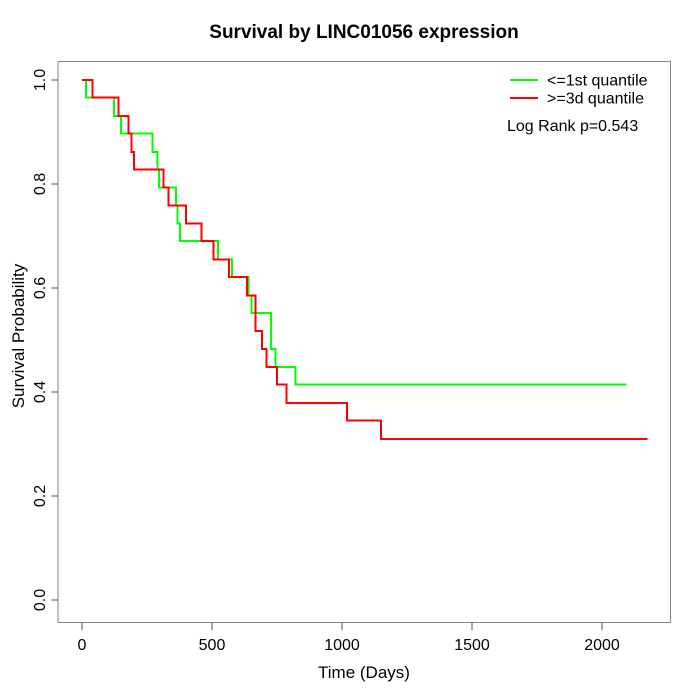 This screenshot has width=700, height=700. I want to click on x-tick-label: 2000, so click(602, 645).